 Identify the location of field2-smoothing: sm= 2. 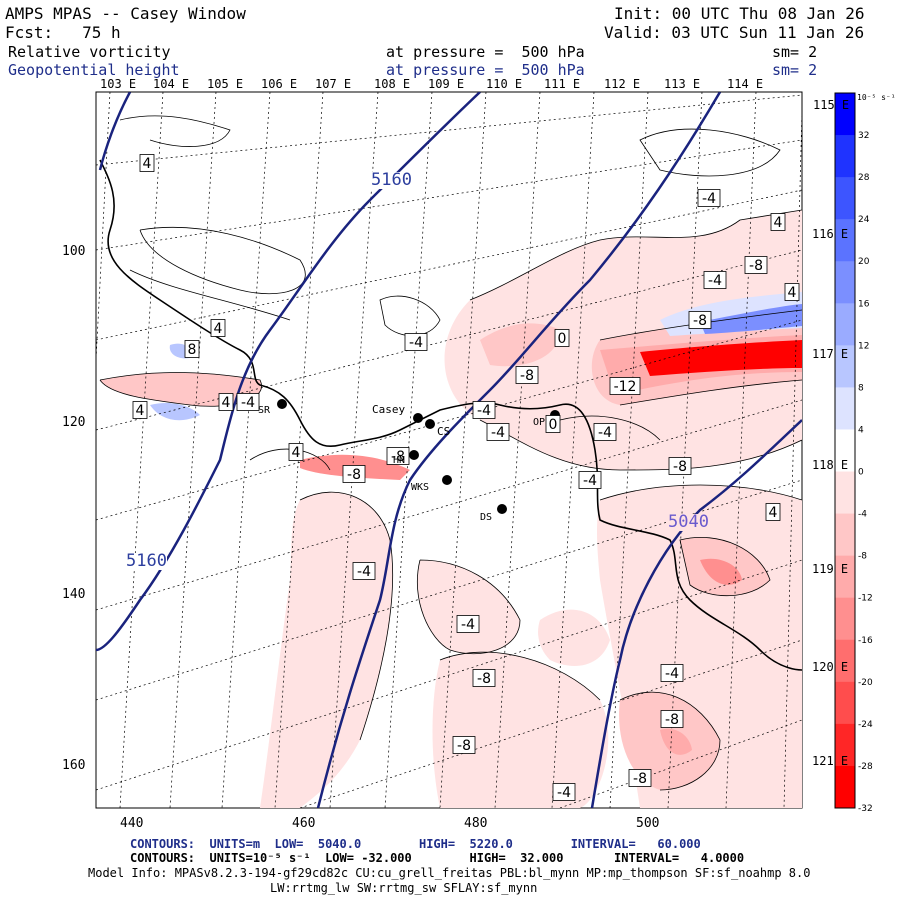
(795, 70).